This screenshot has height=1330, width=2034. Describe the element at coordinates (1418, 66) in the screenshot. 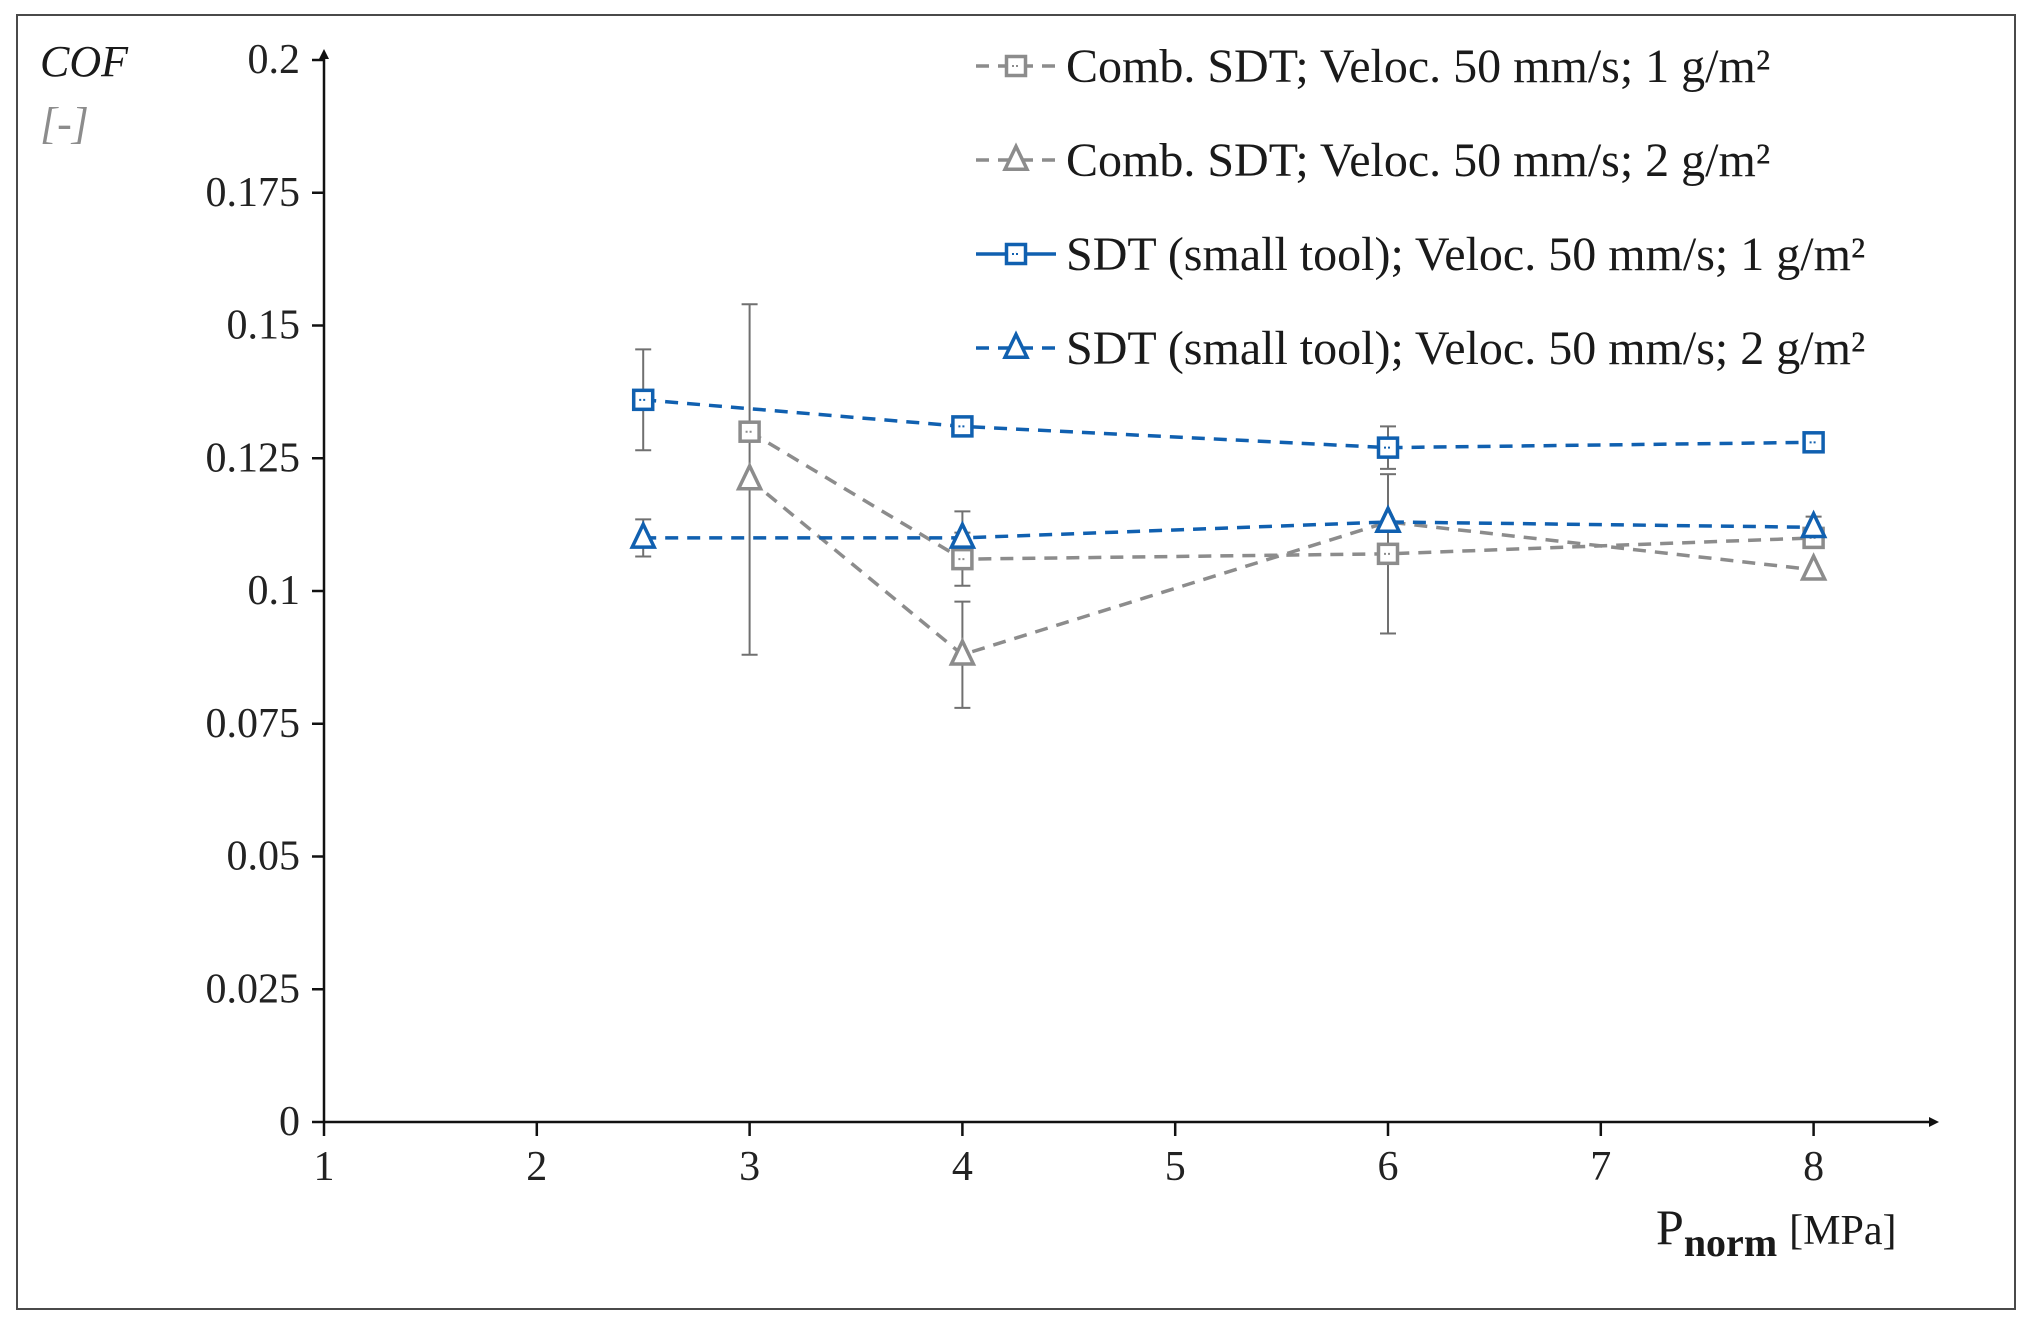

I see `legend-label-1: Comb. SDT; Veloc. 50 mm/s; 1 g/m²` at that location.